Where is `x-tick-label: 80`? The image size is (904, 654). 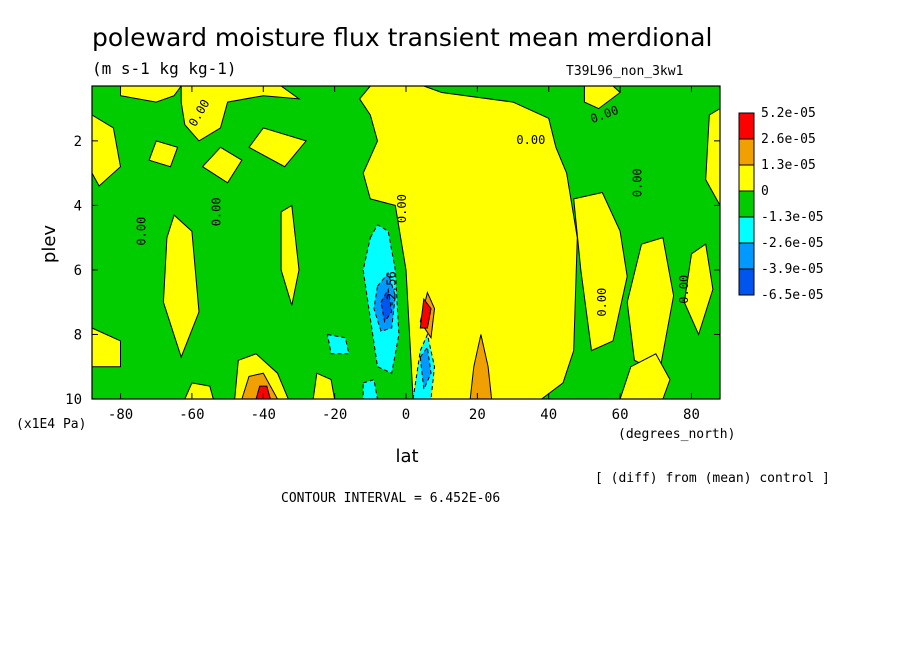
x-tick-label: 80 is located at coordinates (691, 415).